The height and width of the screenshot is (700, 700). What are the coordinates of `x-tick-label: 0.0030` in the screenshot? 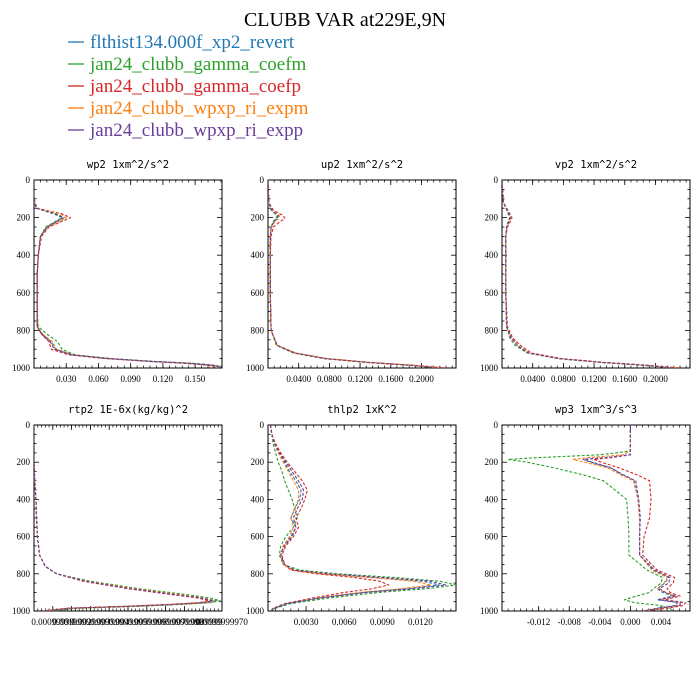 It's located at (306, 622).